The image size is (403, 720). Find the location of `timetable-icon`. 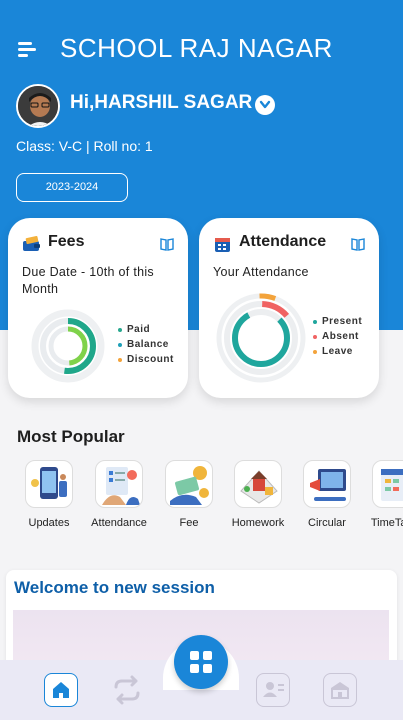

timetable-icon is located at coordinates (387, 484).